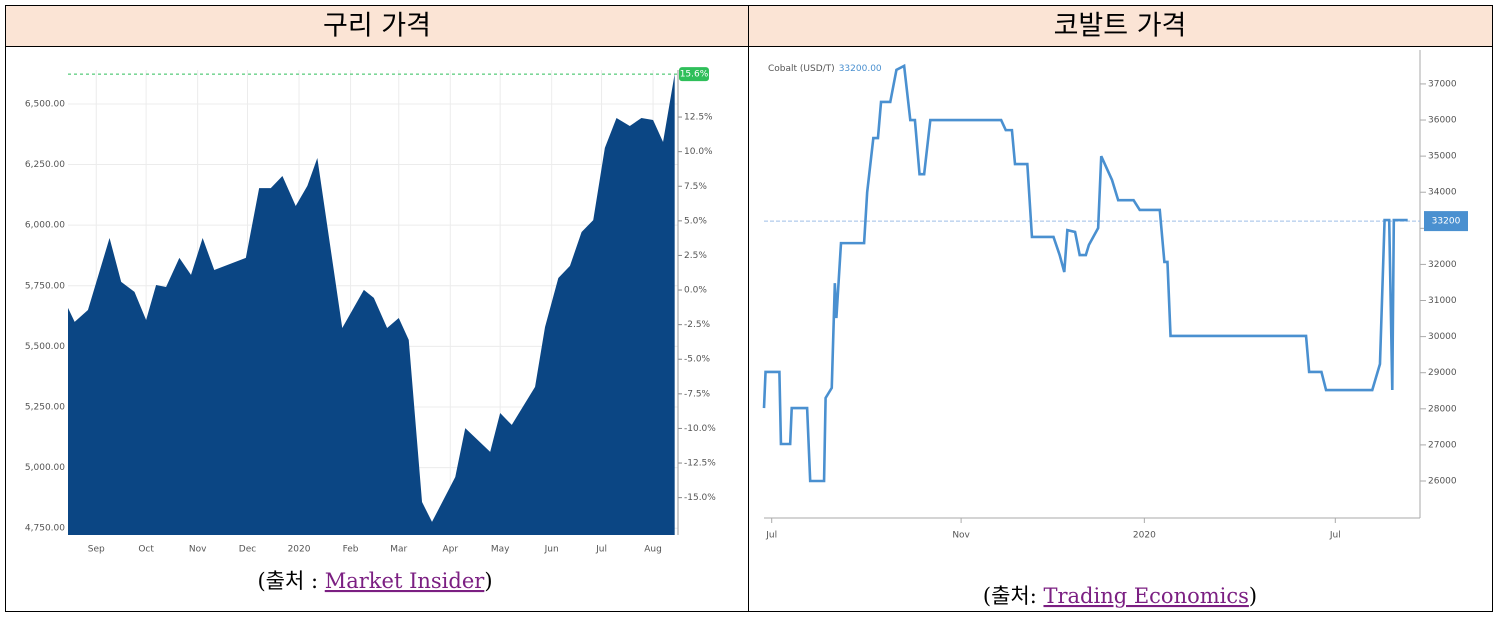 This screenshot has height=621, width=1499. I want to click on x-tick-label: Mar, so click(398, 550).